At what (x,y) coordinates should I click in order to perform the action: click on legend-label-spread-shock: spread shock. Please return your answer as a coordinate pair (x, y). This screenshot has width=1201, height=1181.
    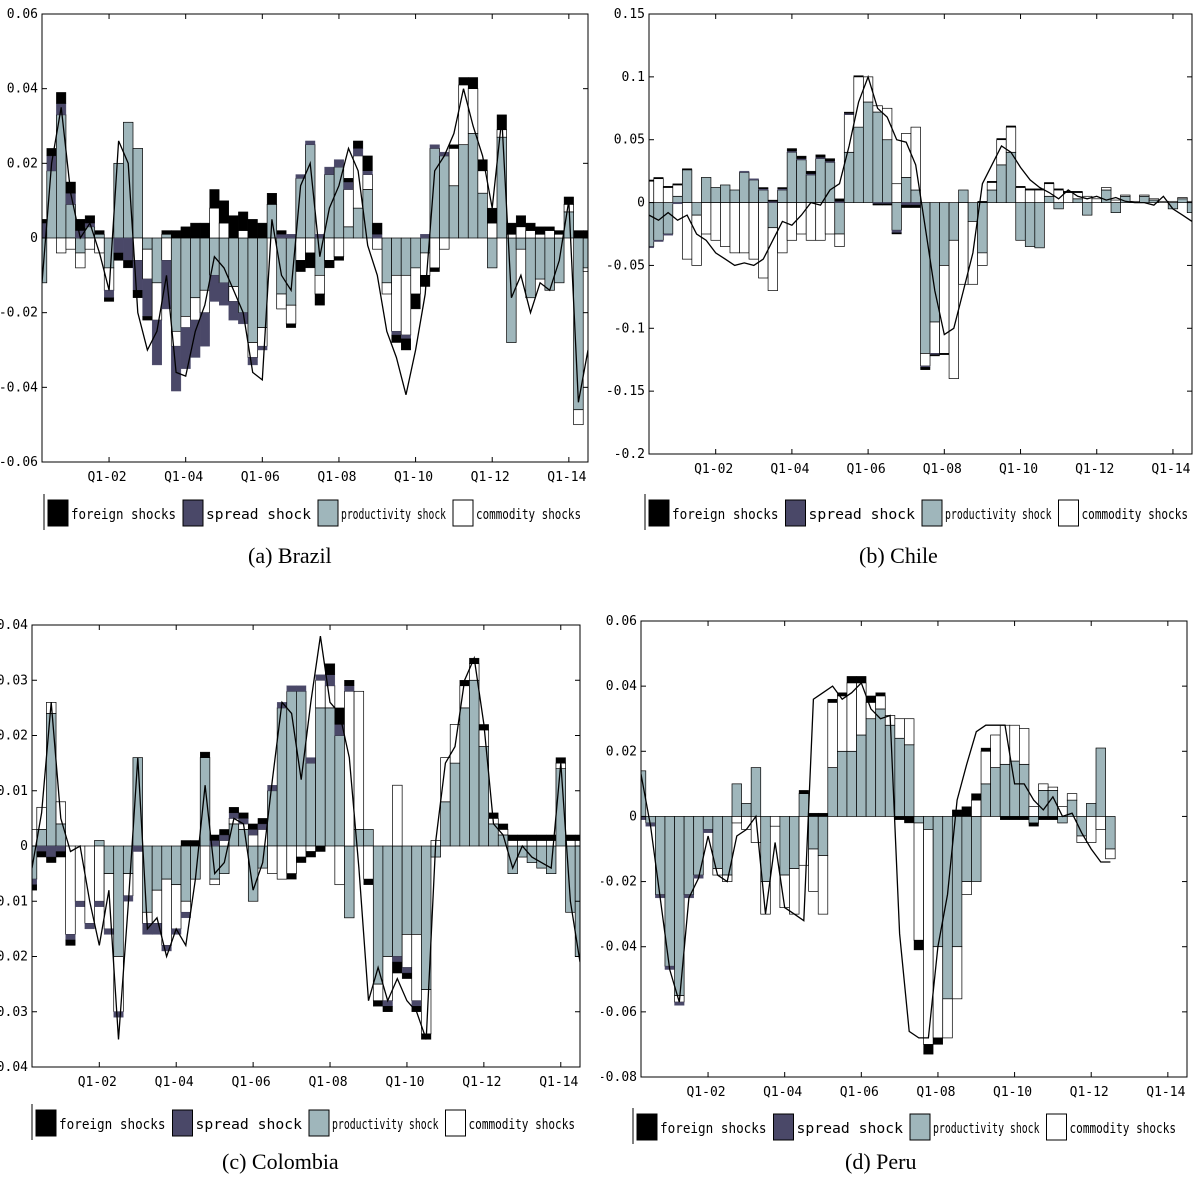
    Looking at the image, I should click on (249, 1125).